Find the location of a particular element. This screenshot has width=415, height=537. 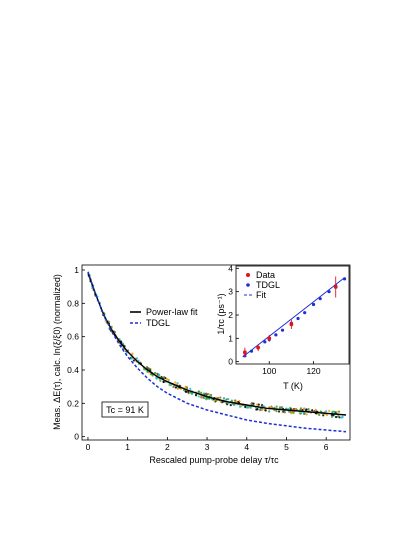

tc-annotation-box is located at coordinates (125, 409).